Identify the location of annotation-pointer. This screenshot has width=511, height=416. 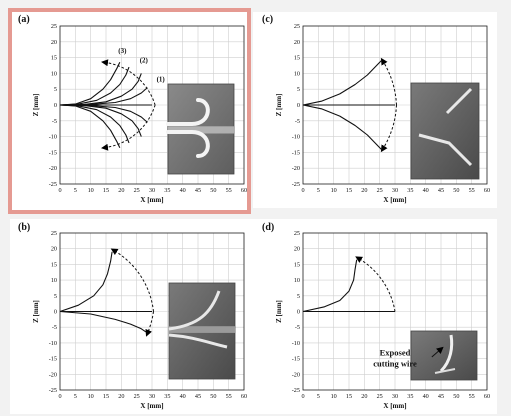
(437, 352).